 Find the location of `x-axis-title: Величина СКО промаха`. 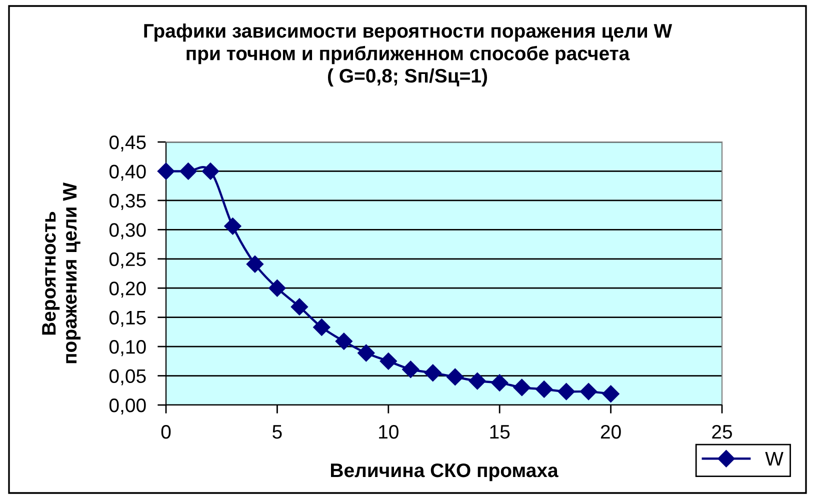

x-axis-title: Величина СКО промаха is located at coordinates (444, 472).